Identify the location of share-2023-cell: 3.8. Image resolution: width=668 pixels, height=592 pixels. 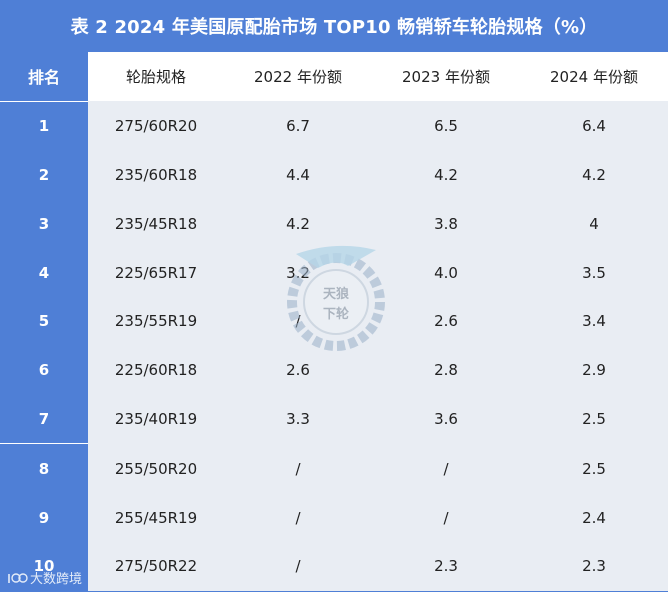
(446, 224).